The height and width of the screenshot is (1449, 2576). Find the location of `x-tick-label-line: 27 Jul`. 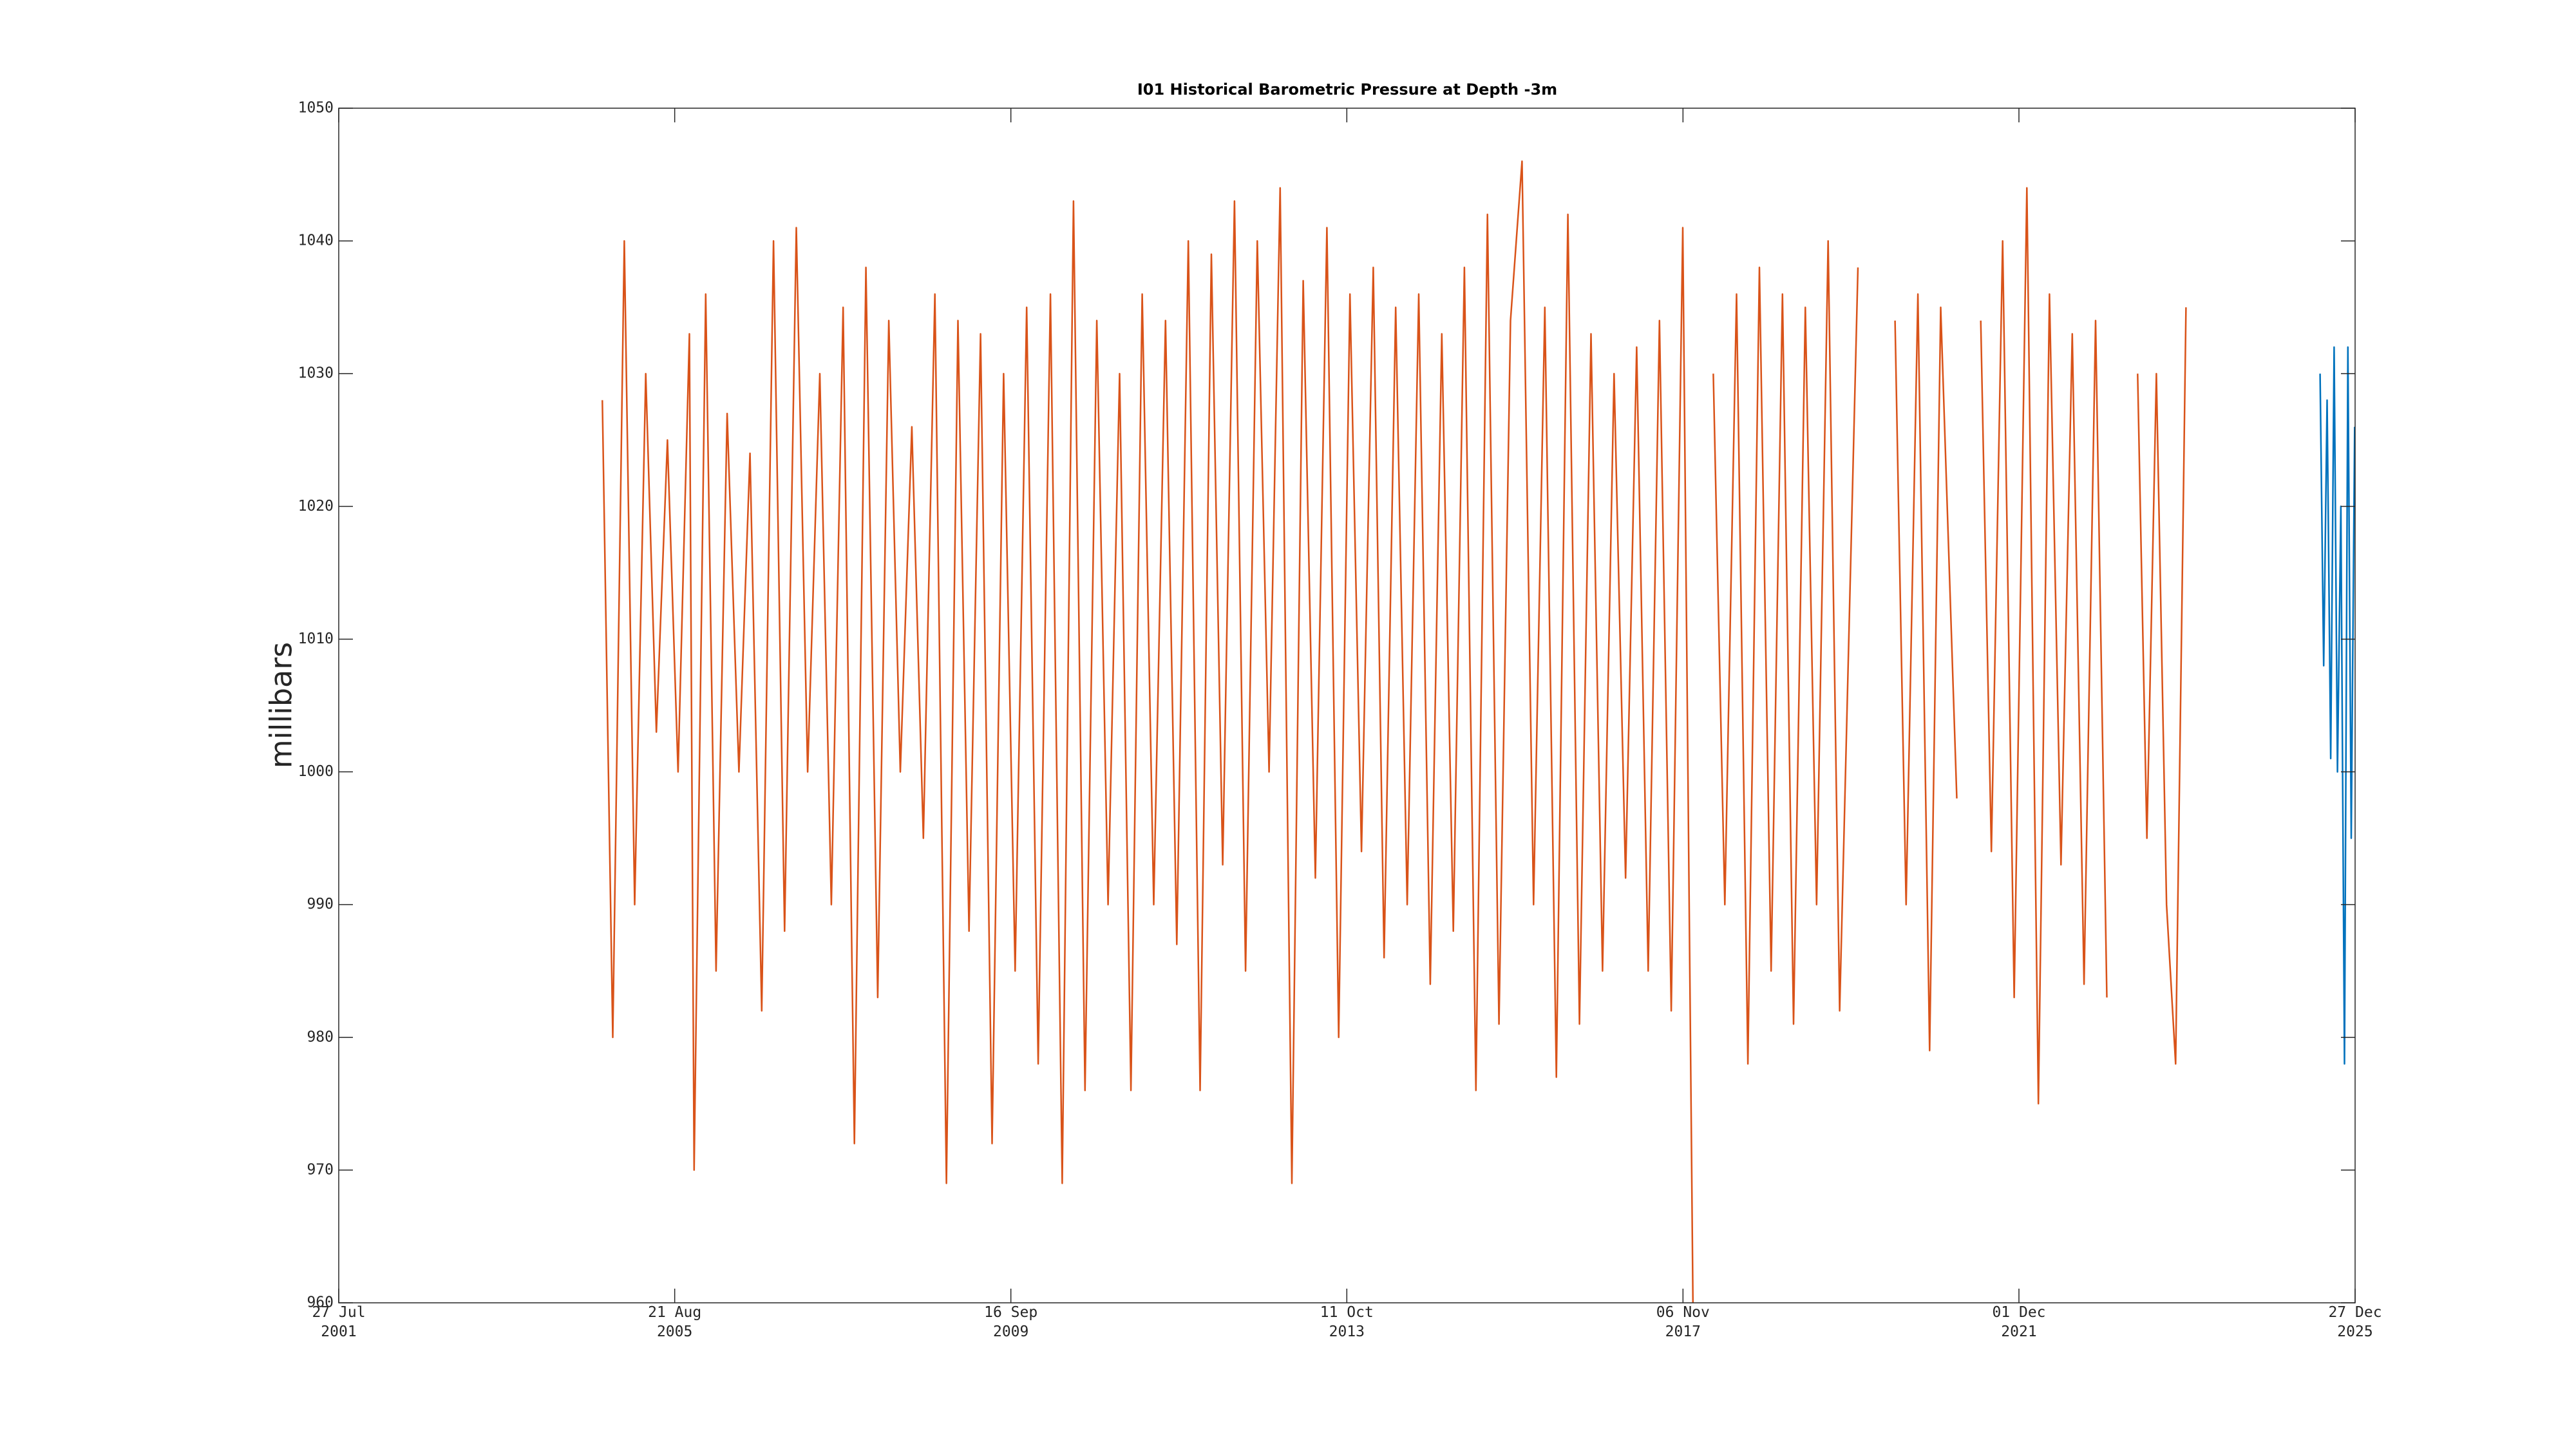

x-tick-label-line: 27 Jul is located at coordinates (338, 1313).